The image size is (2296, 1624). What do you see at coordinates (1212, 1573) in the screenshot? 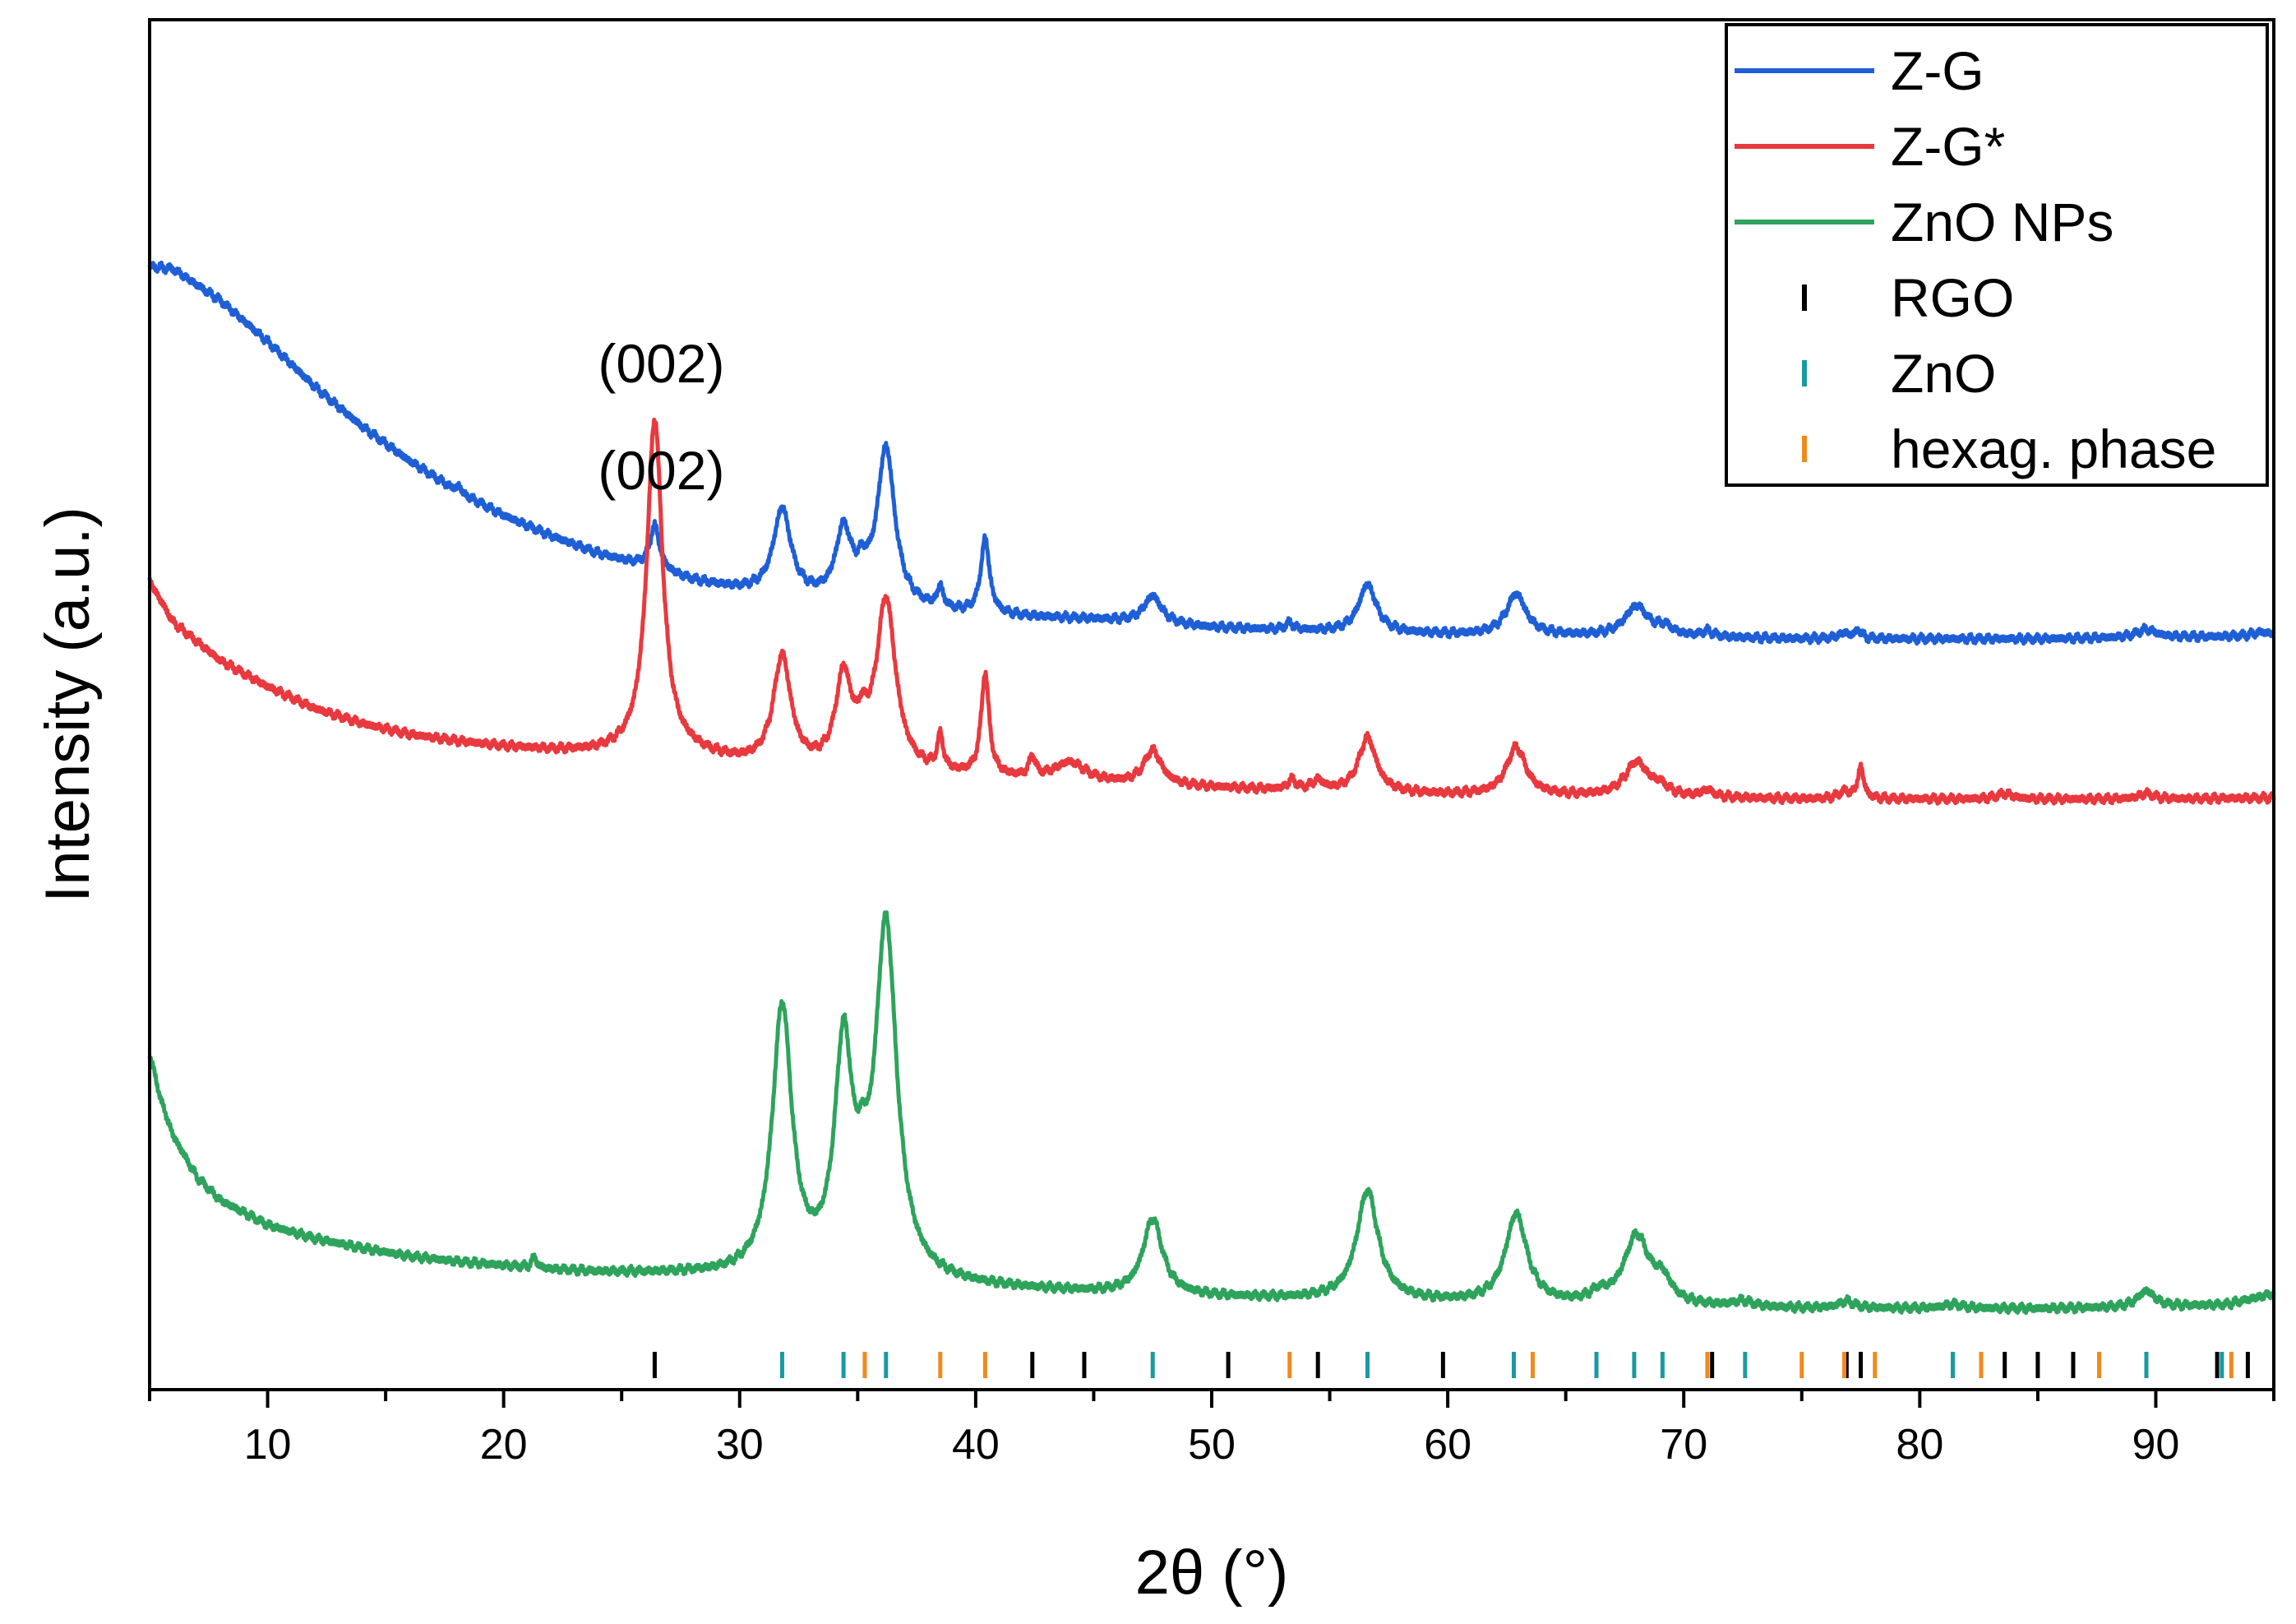
I see `x-axis-title: 2θ (°)` at bounding box center [1212, 1573].